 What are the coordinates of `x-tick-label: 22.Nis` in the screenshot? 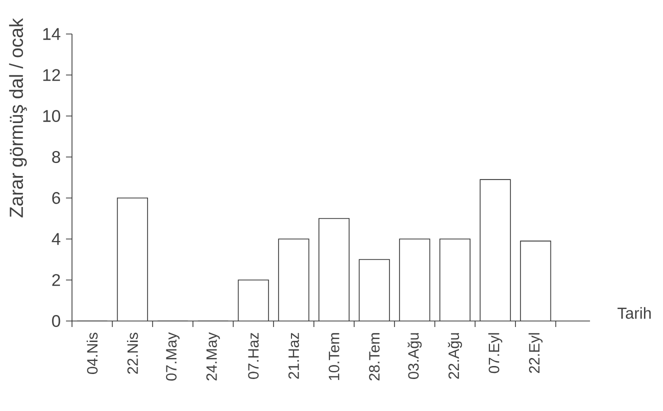 It's located at (132, 353).